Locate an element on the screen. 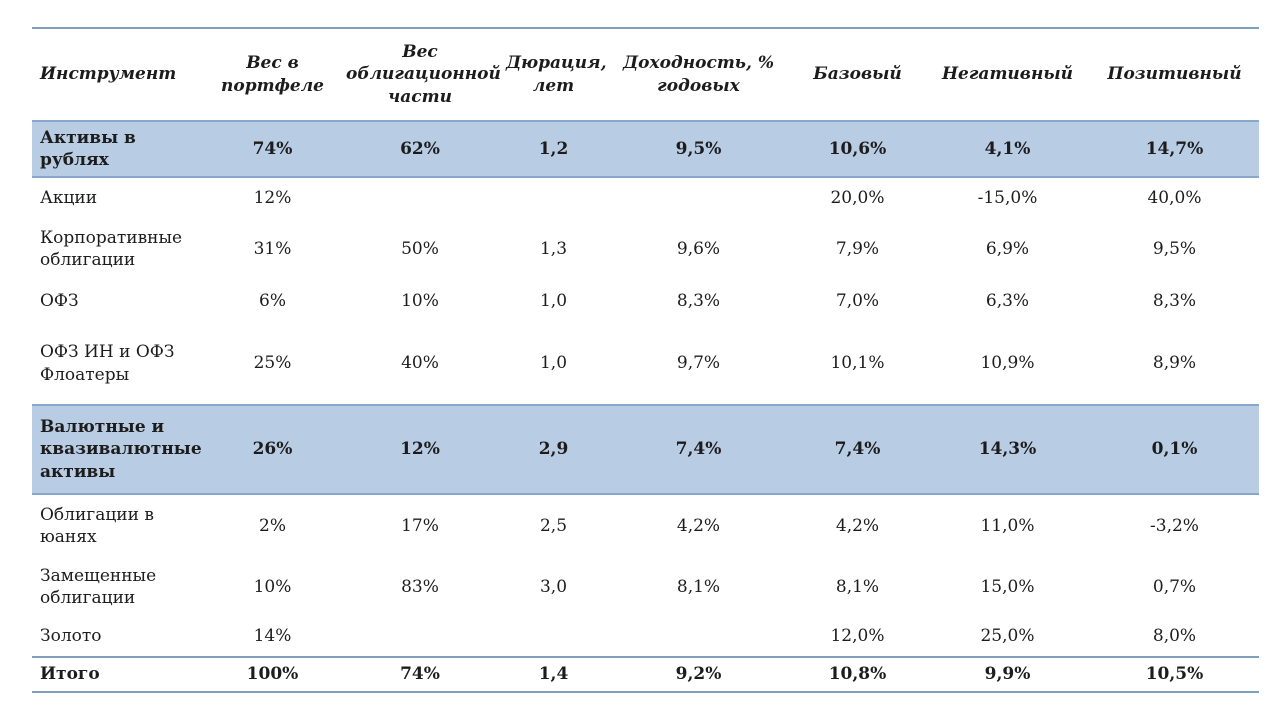 The width and height of the screenshot is (1280, 720). table-row-1: Акции 12% 20,0% -15,0% 40,0% is located at coordinates (645, 198).